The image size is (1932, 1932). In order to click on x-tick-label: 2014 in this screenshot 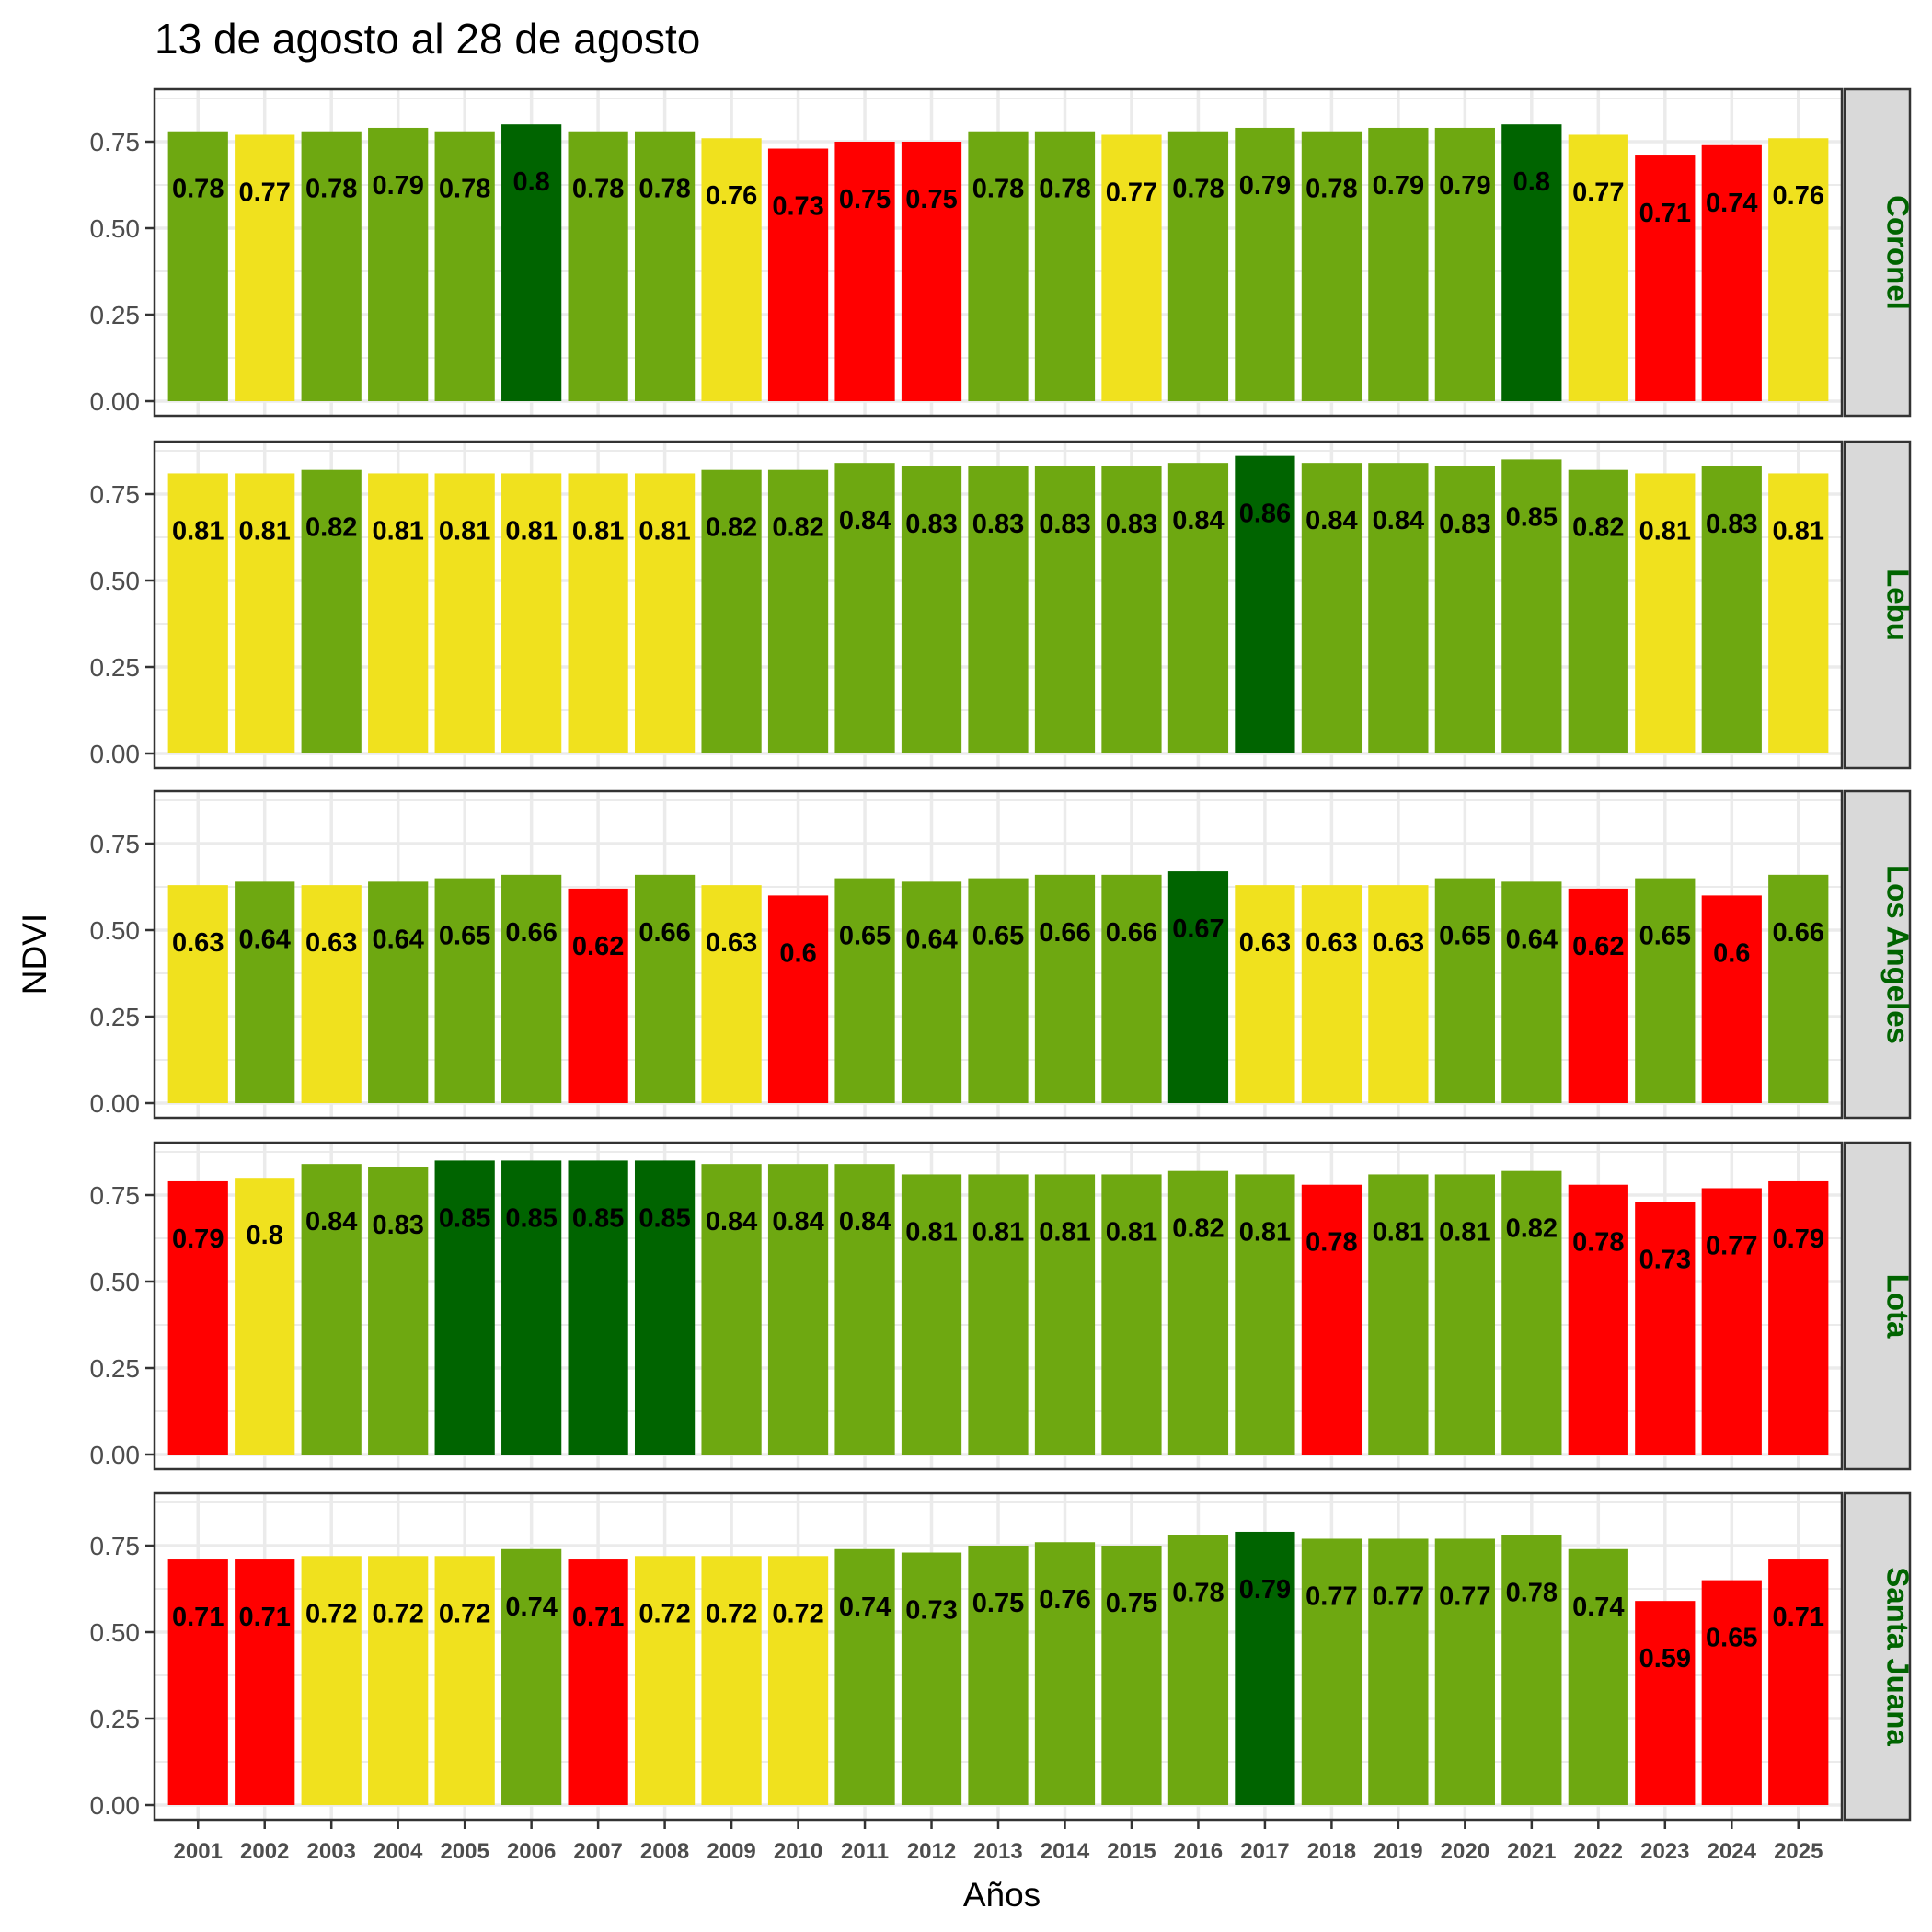, I will do `click(1065, 1851)`.